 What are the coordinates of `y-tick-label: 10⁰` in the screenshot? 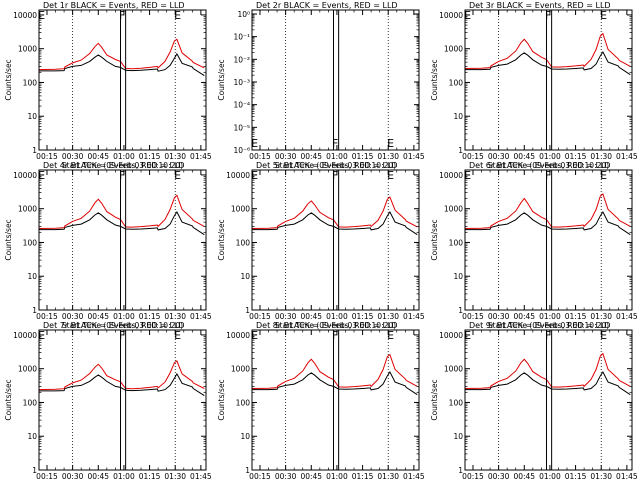 It's located at (243, 14).